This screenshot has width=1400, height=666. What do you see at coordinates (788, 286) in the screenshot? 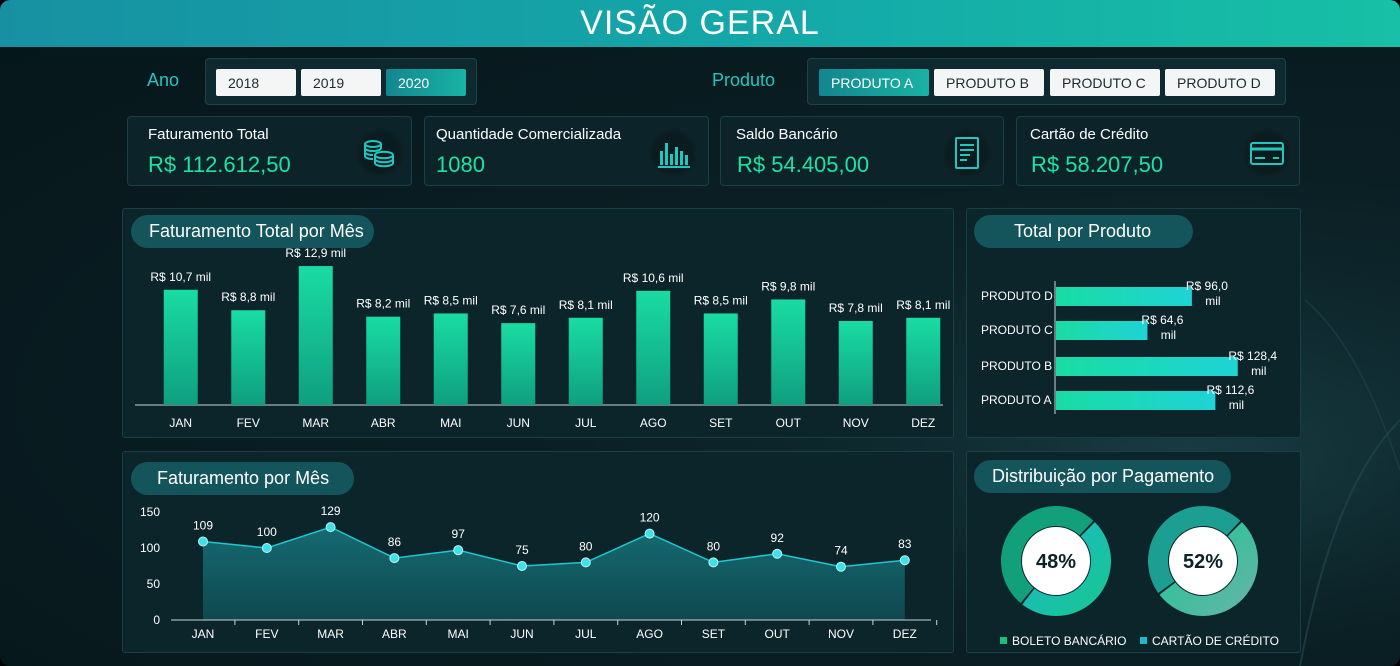
I see `bar-data-label: R$ 9,8 mil` at bounding box center [788, 286].